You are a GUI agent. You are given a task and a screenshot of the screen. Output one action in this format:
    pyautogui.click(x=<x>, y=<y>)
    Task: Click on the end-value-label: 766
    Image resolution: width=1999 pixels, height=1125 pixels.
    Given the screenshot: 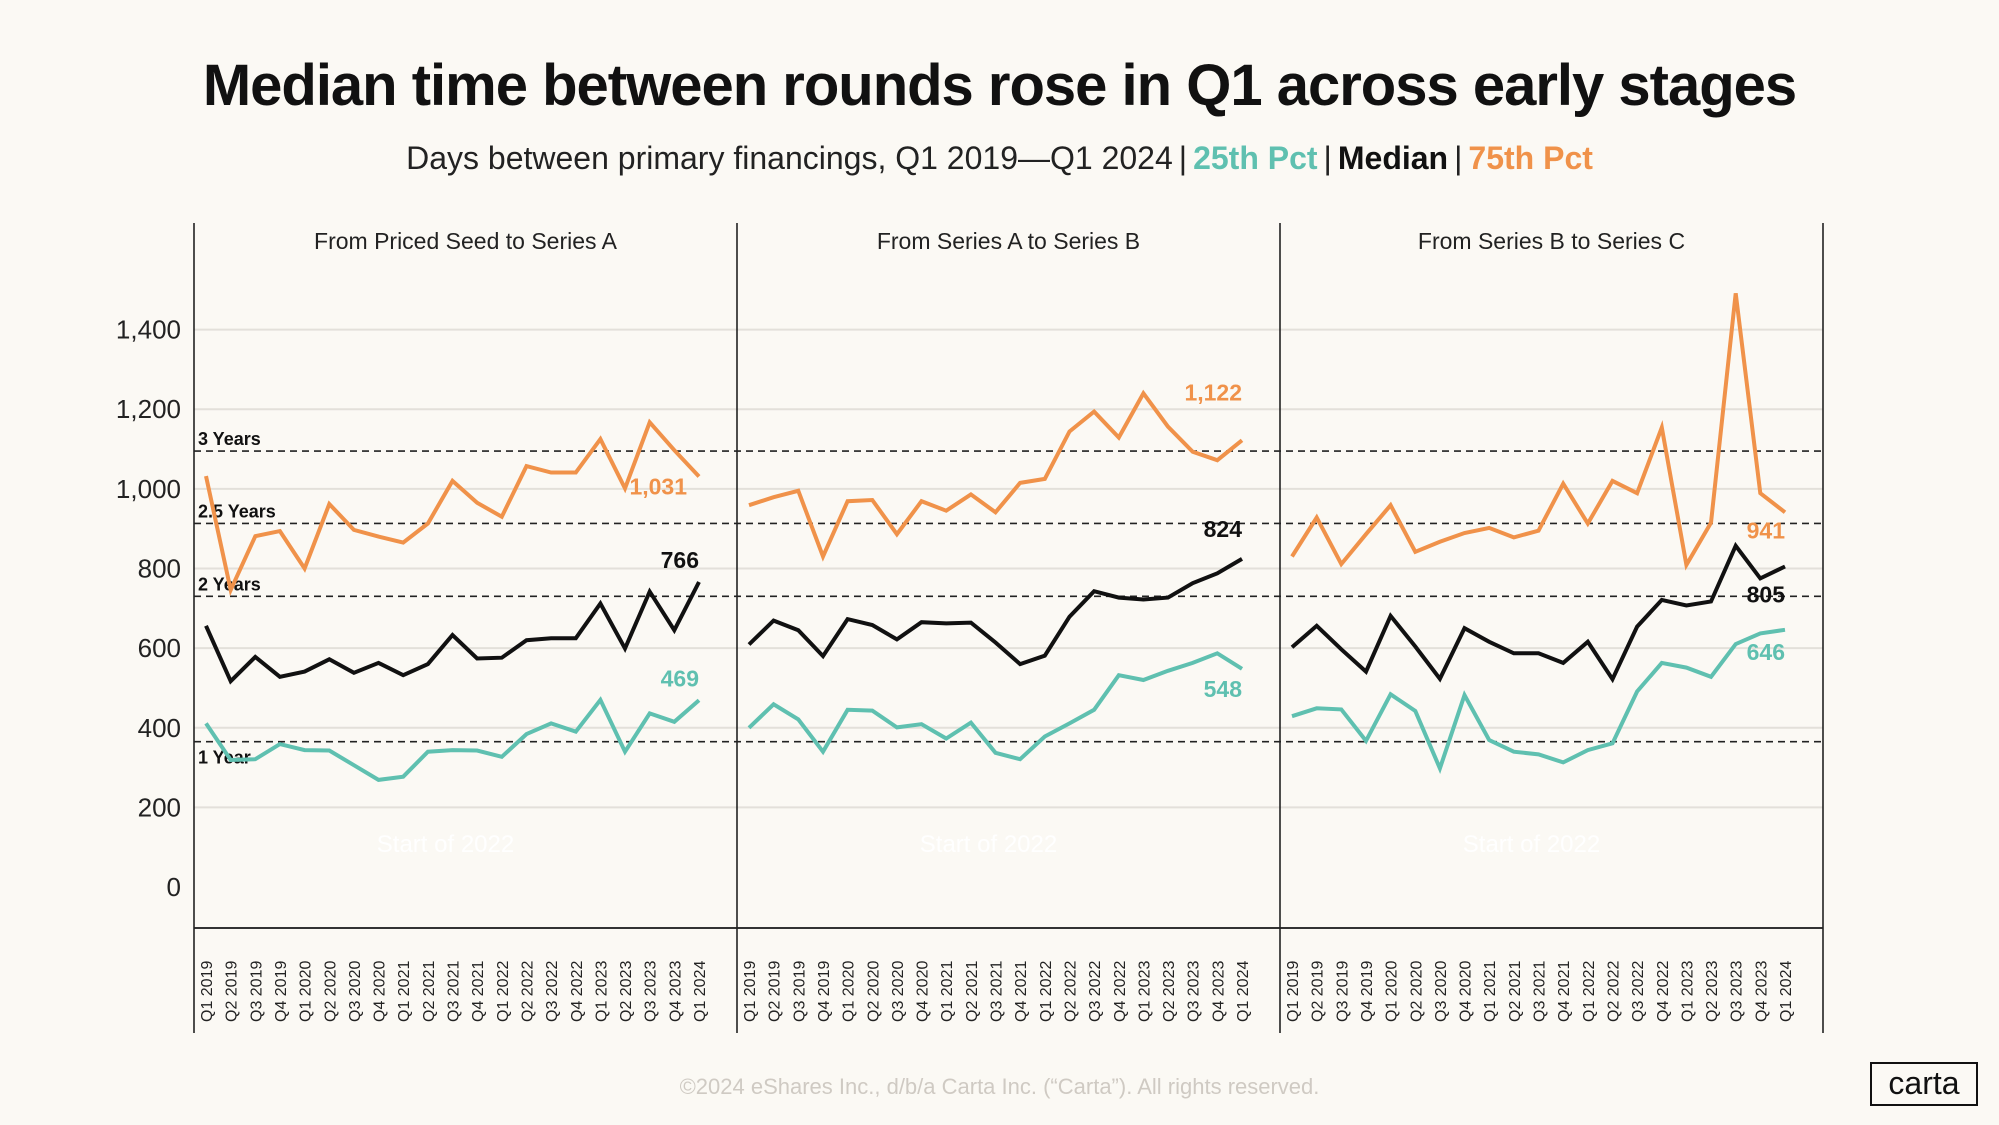 What is the action you would take?
    pyautogui.click(x=680, y=560)
    